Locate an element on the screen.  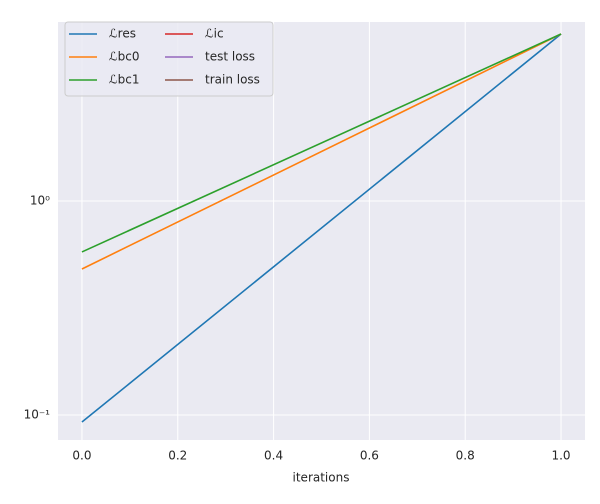
legend: ℒres ℒbc0 ℒbc1 ℒic test loss train loss is located at coordinates (169, 59).